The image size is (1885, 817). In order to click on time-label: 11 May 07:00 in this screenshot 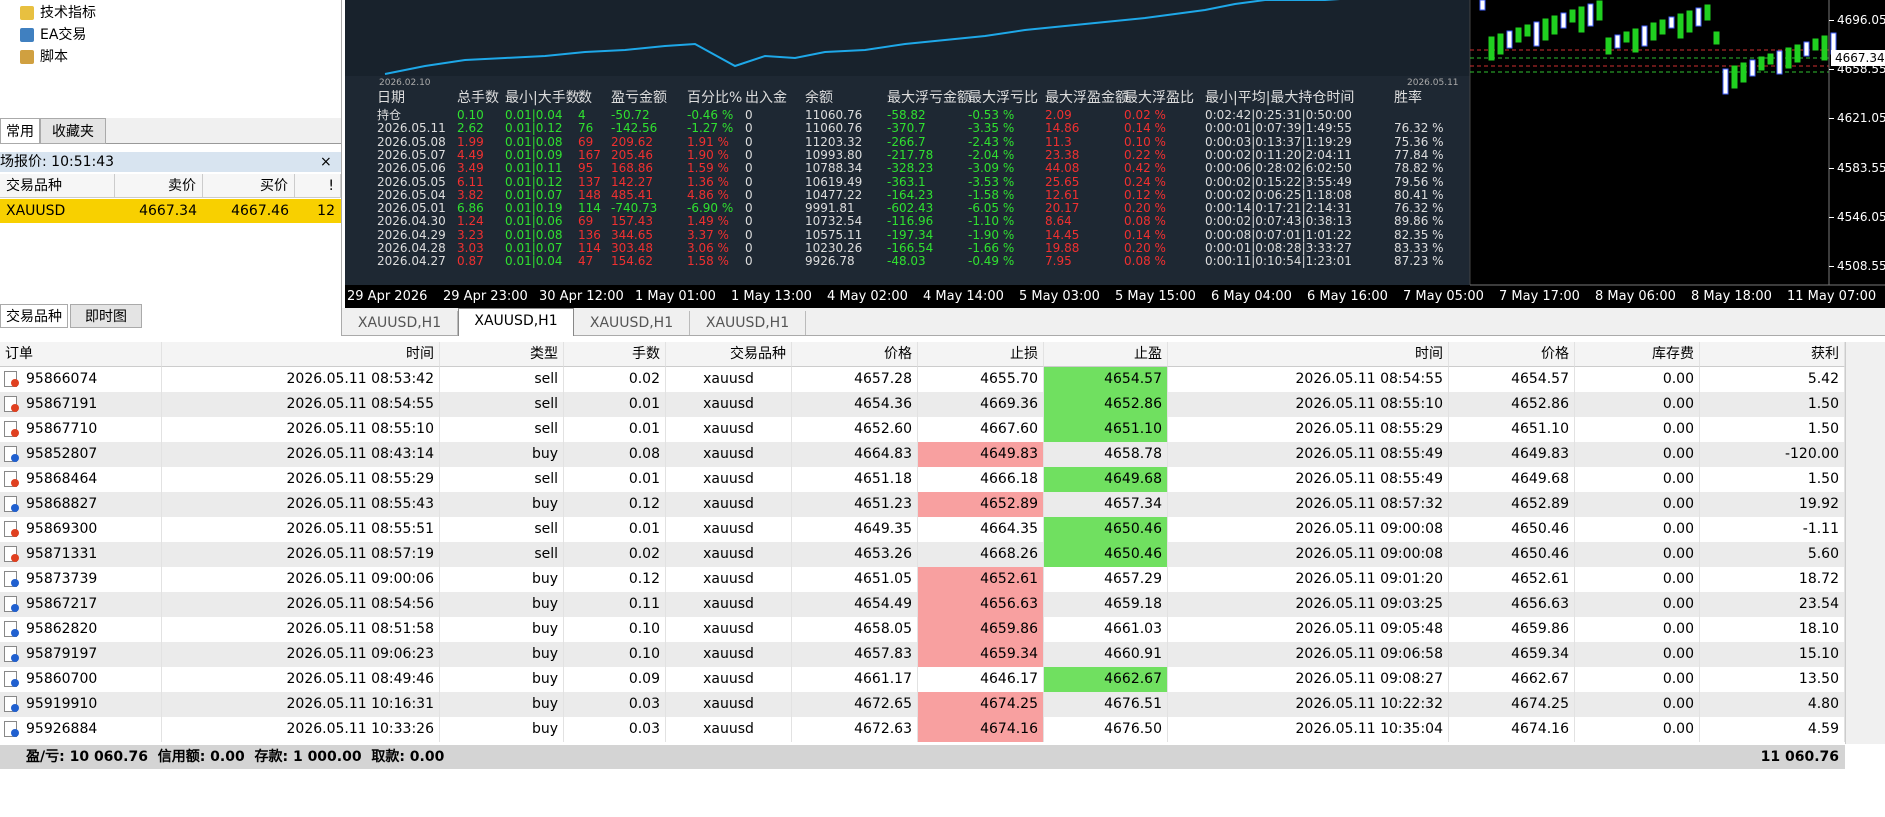, I will do `click(1832, 296)`.